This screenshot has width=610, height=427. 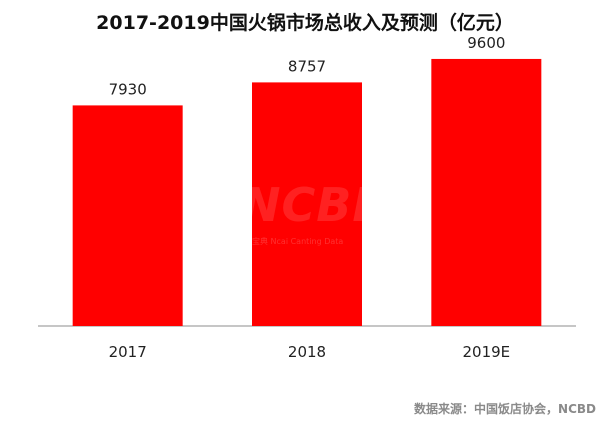 What do you see at coordinates (305, 23) in the screenshot?
I see `chart-title: 2017-2019中国火锅市场总收入及预测（亿元）` at bounding box center [305, 23].